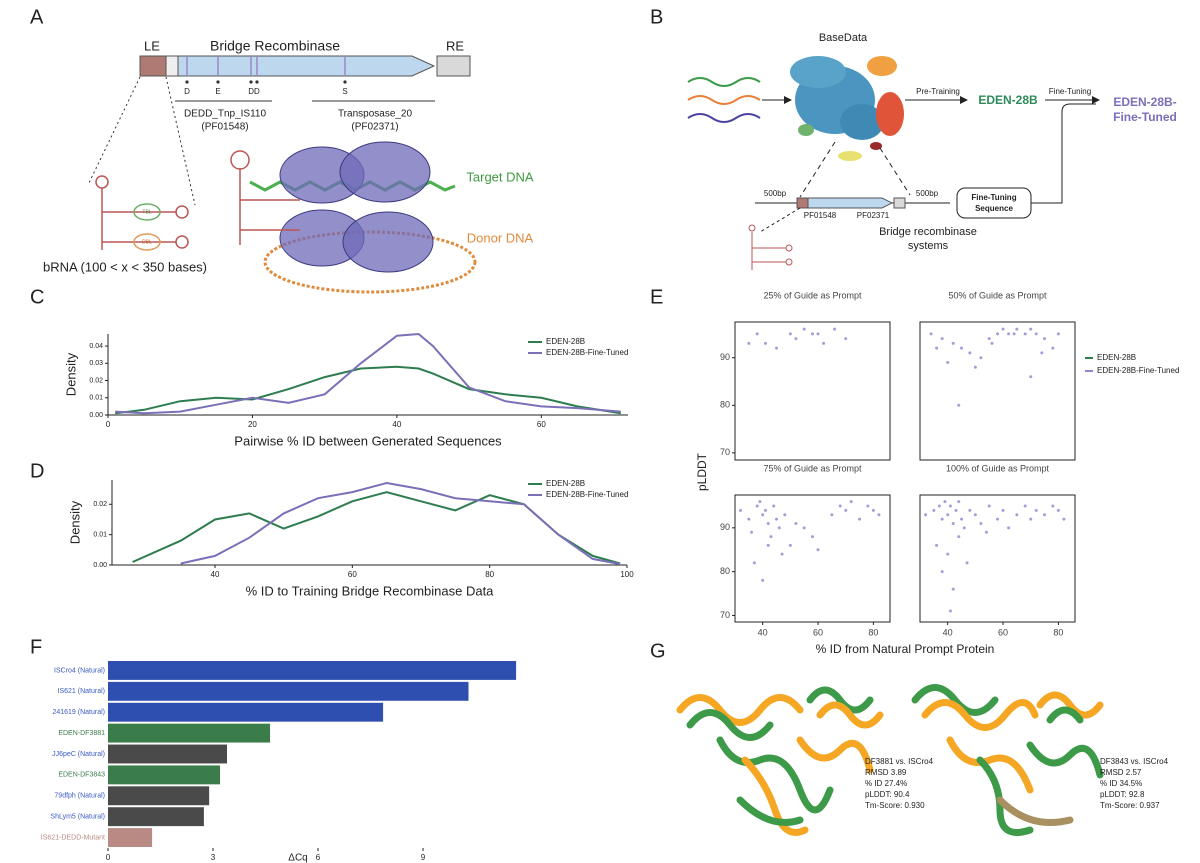 The width and height of the screenshot is (1200, 863). Describe the element at coordinates (905, 649) in the screenshot. I see `x-axis-label: % ID from Natural Prompt Protein` at that location.